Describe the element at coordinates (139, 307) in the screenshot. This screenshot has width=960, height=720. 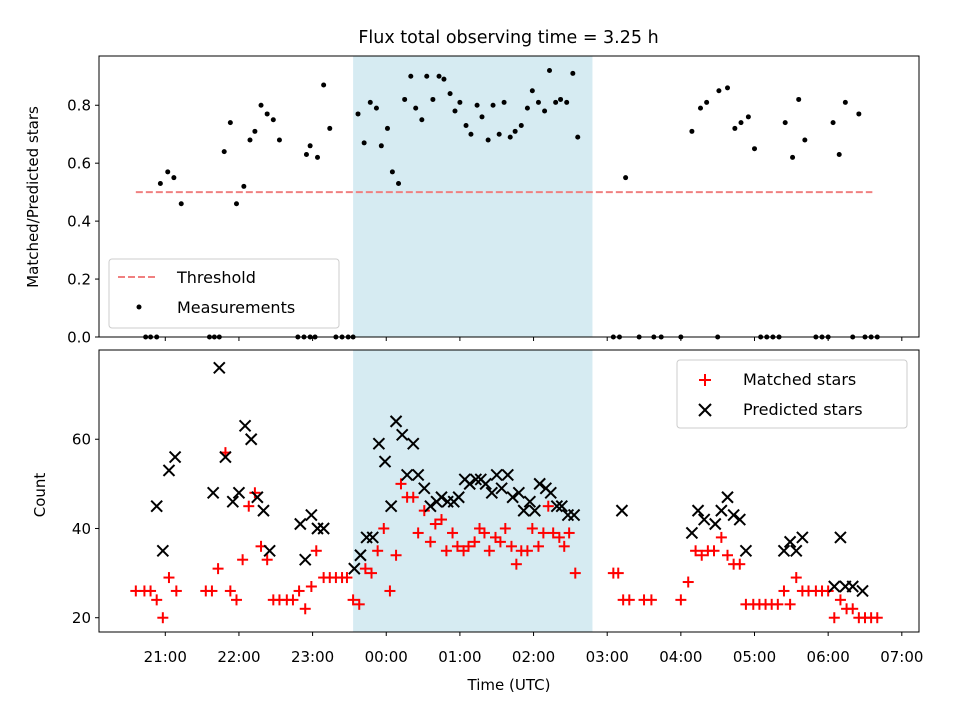
I see `legend-measurements-swatch` at that location.